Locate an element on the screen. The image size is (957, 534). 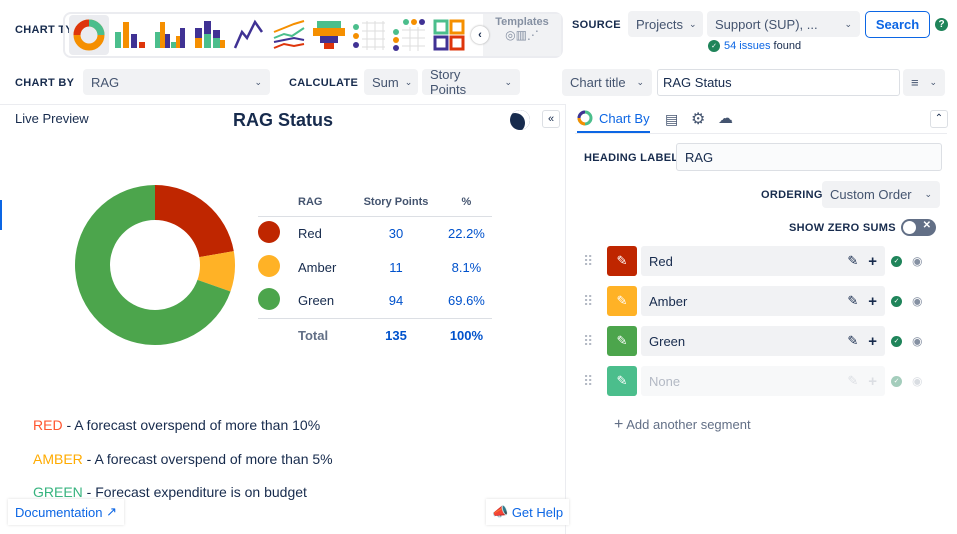
tiles-icon is located at coordinates (449, 35).